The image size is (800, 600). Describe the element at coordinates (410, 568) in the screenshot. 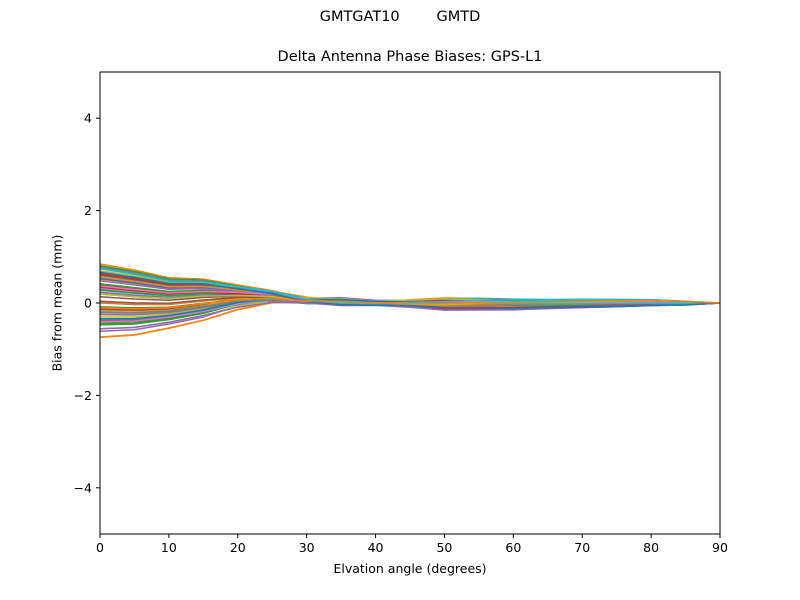

I see `x-axis-label: Elvation angle (degrees)` at that location.